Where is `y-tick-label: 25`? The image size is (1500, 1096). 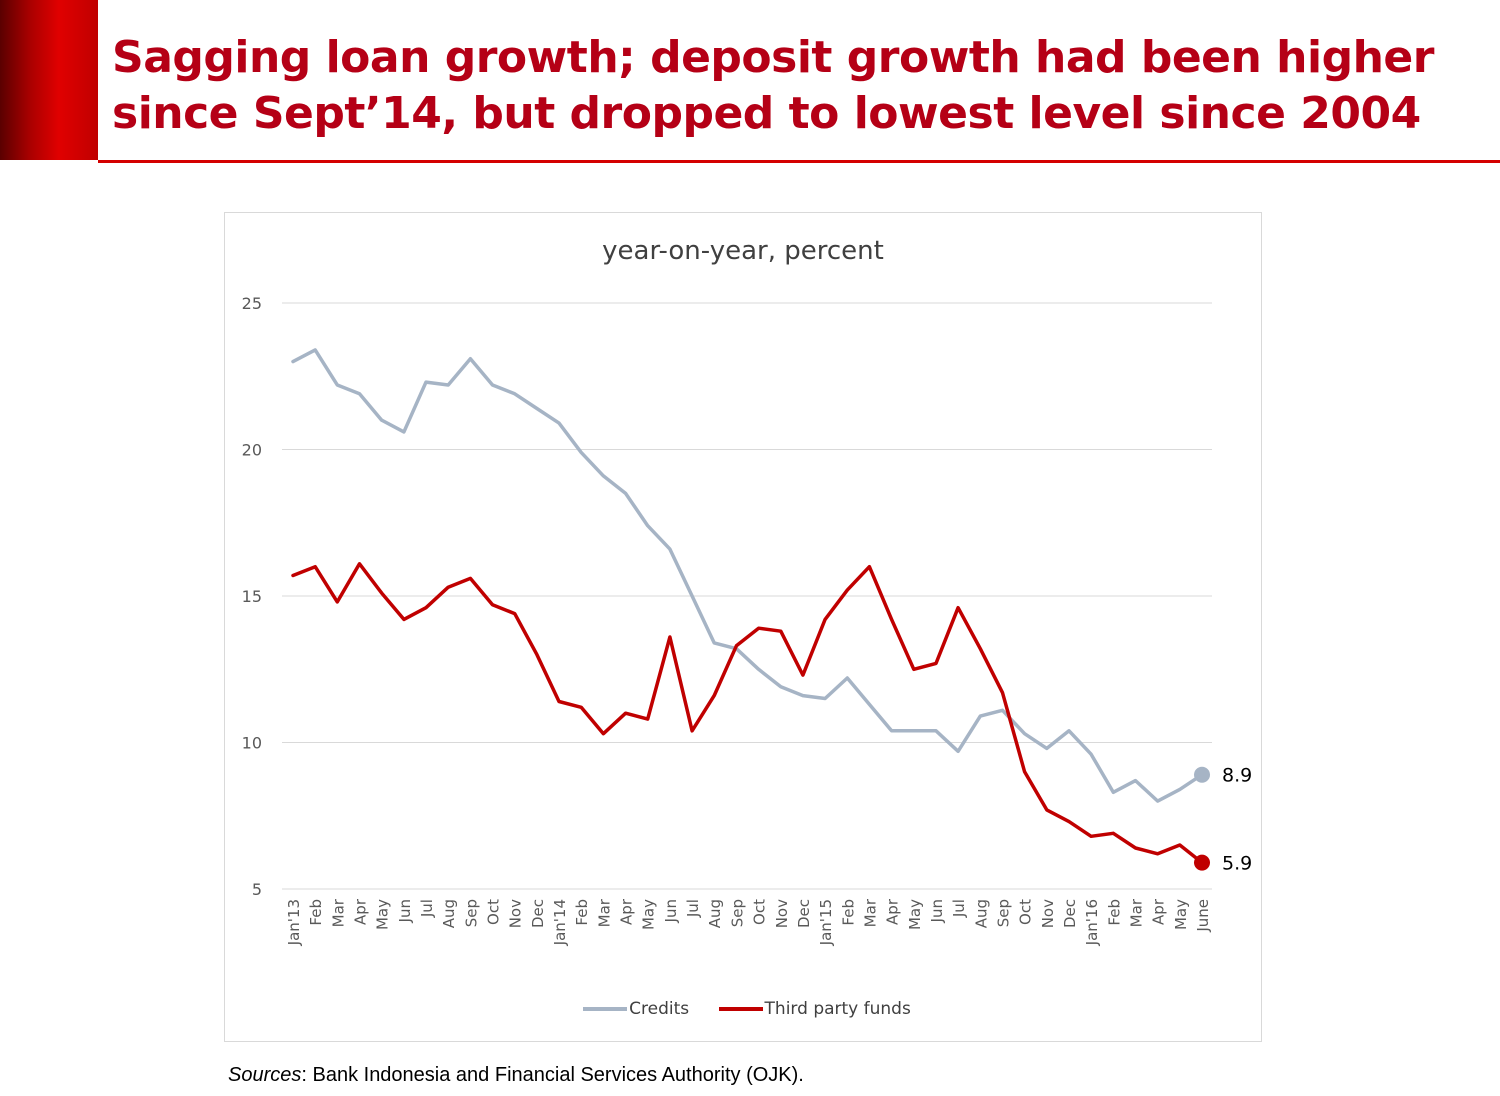
y-tick-label: 25 is located at coordinates (252, 303).